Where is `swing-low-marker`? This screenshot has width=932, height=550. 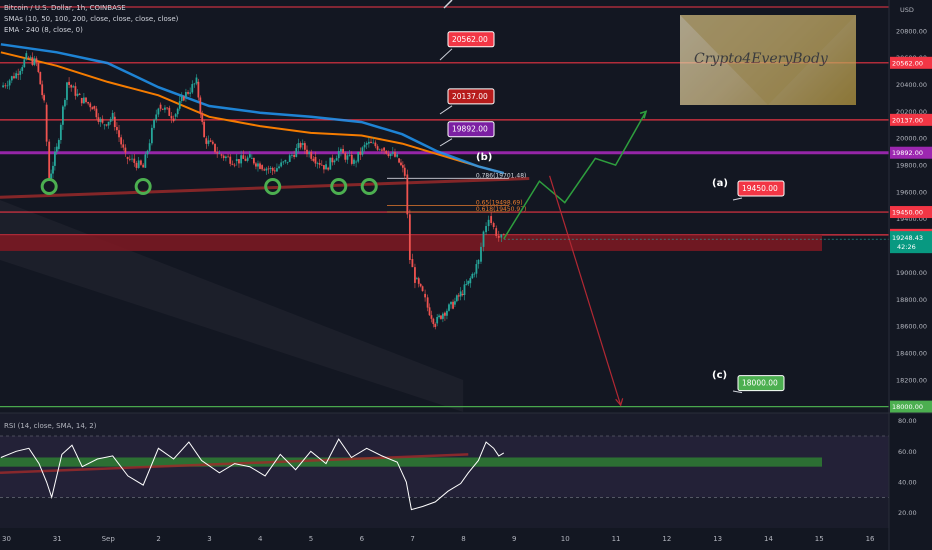
swing-low-marker is located at coordinates (49, 187).